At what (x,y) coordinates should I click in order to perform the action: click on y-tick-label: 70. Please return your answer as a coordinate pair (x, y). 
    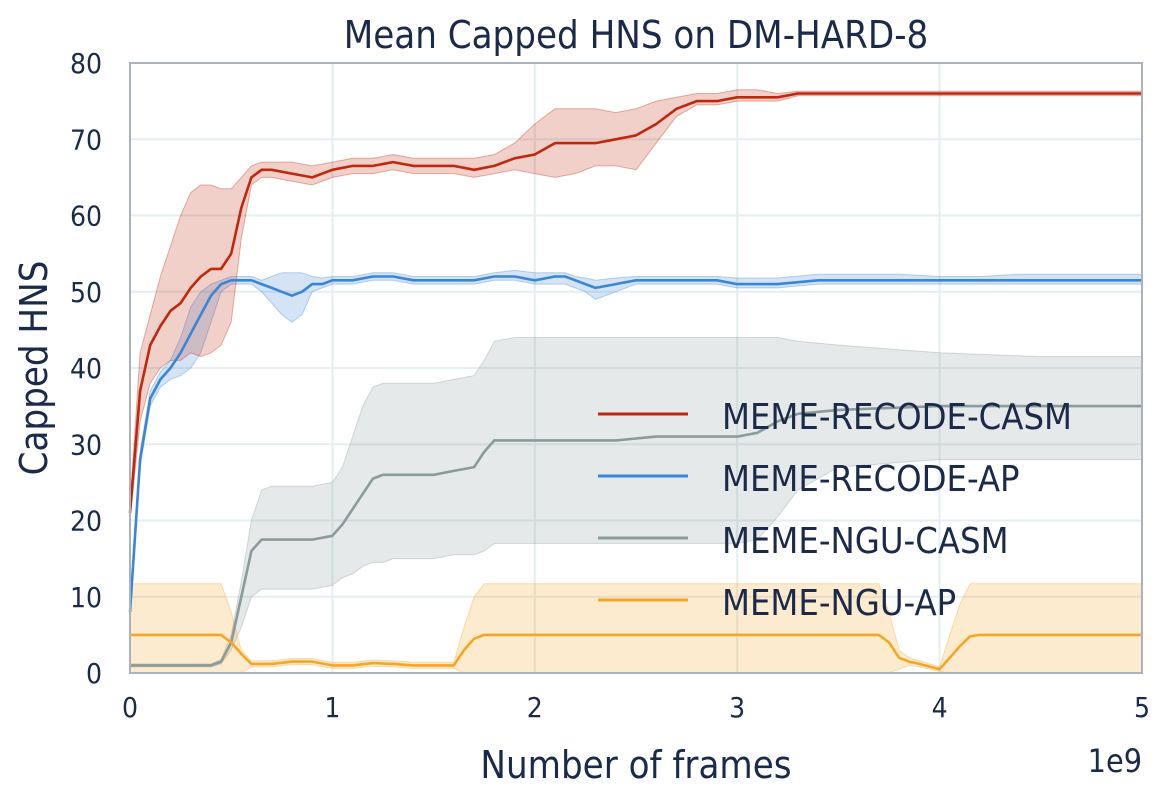
    Looking at the image, I should click on (86, 139).